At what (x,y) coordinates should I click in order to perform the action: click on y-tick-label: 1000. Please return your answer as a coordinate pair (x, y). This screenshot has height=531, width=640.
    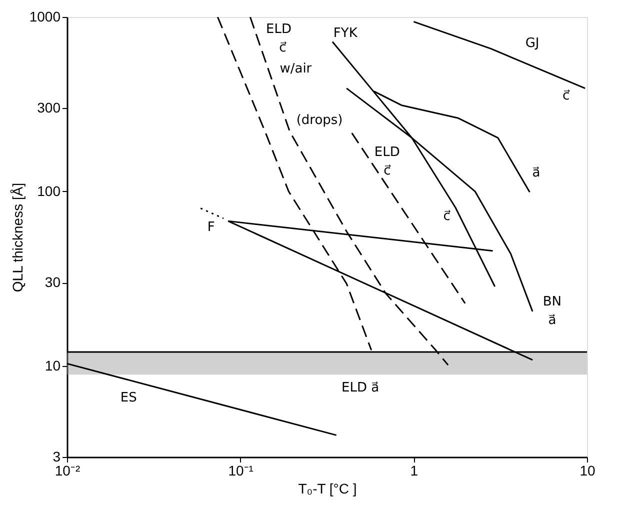
    Looking at the image, I should click on (45, 16).